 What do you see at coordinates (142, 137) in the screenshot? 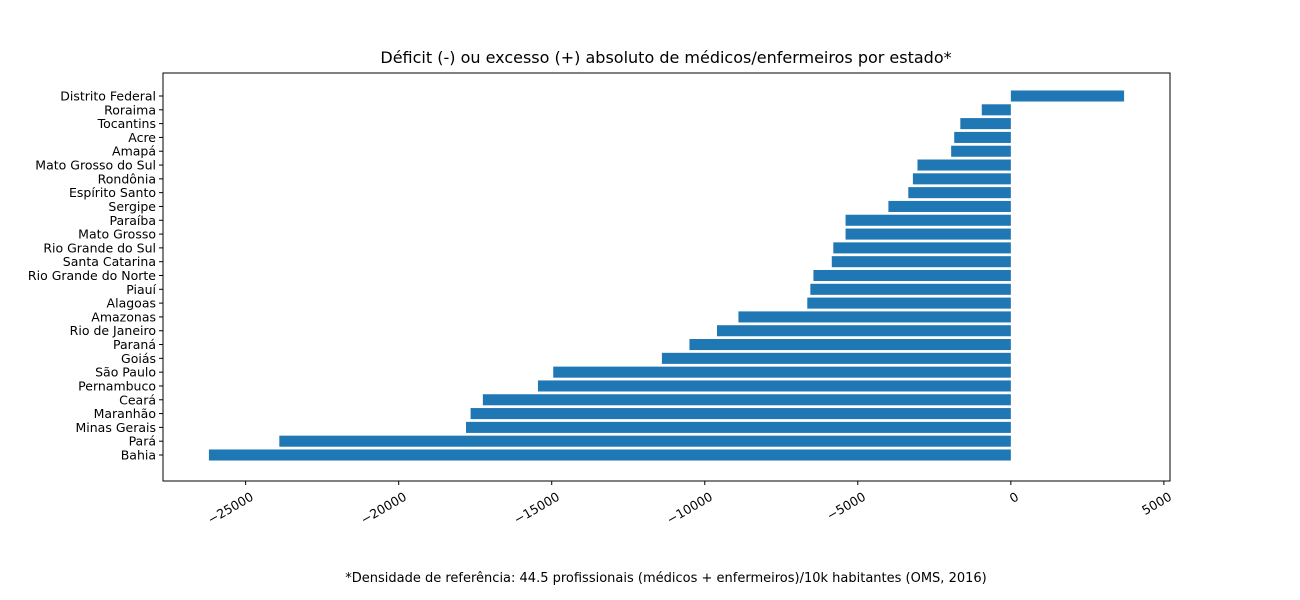
I see `y-tick-label-acre: Acre` at bounding box center [142, 137].